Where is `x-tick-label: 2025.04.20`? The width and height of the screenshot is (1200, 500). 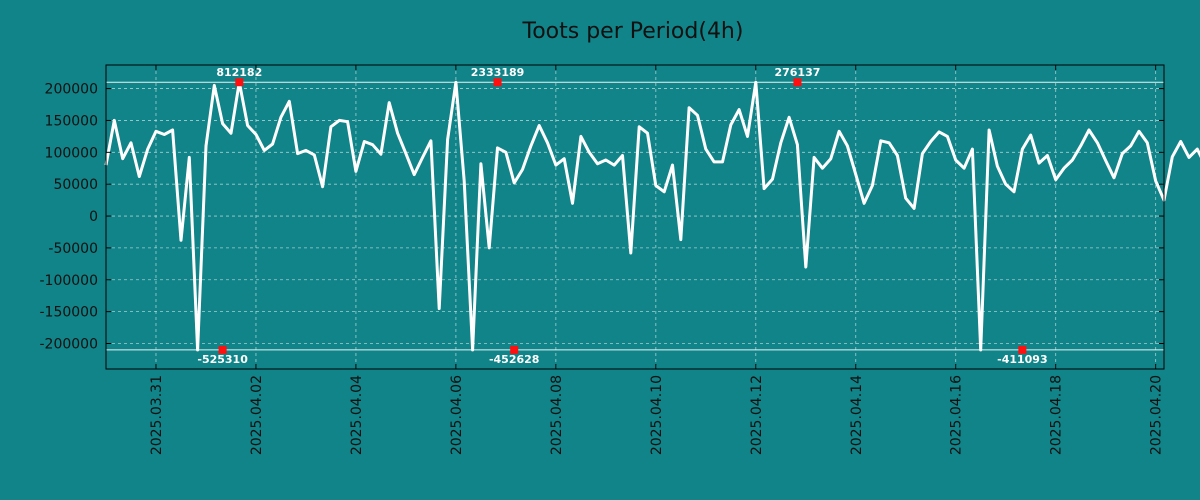 x-tick-label: 2025.04.20 is located at coordinates (1157, 415).